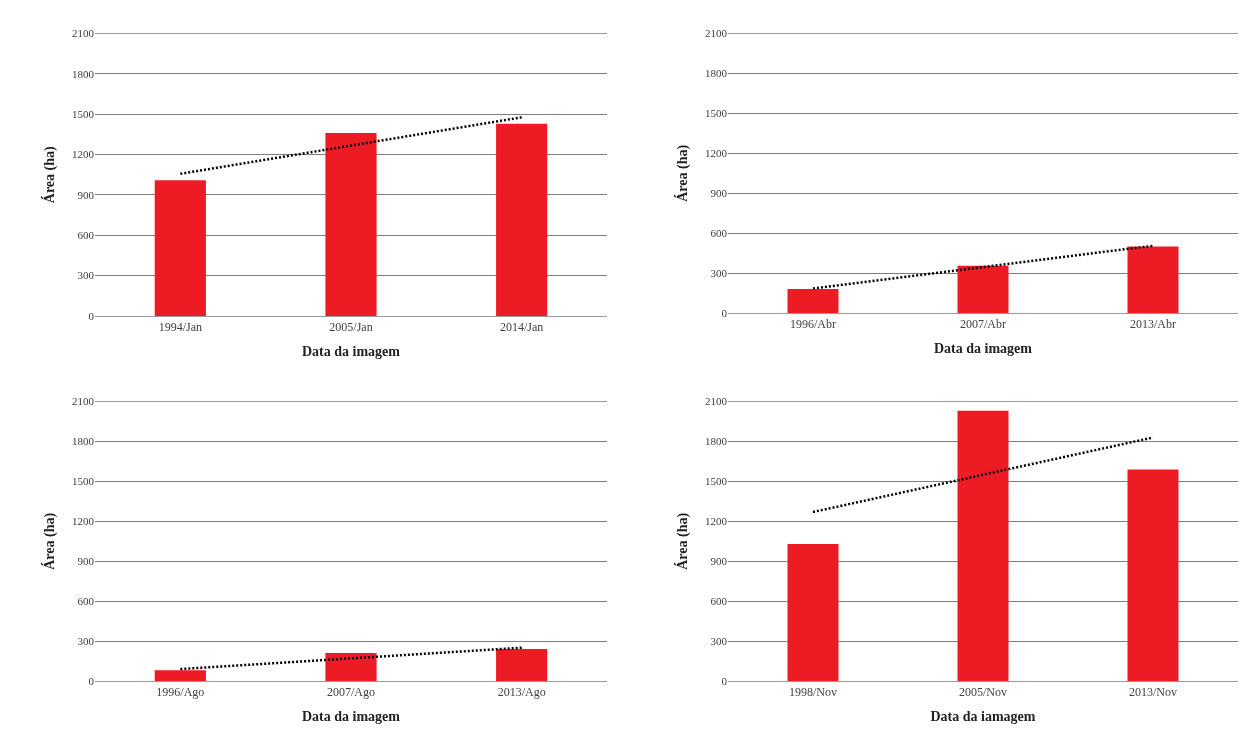  I want to click on x-tick-label: 2014/Jan, so click(522, 327).